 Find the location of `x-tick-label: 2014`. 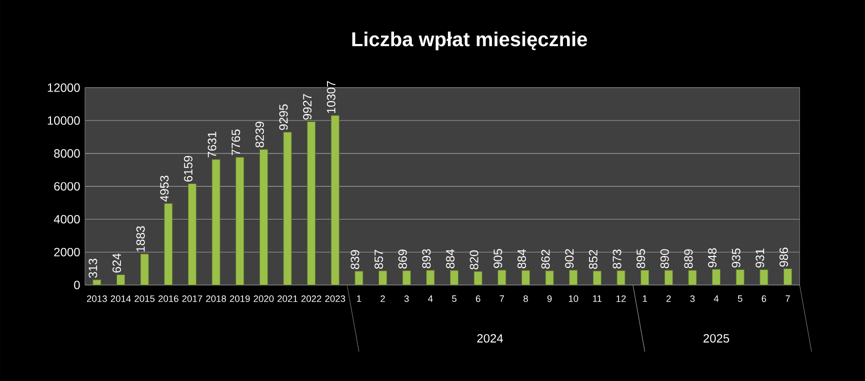

x-tick-label: 2014 is located at coordinates (120, 298).